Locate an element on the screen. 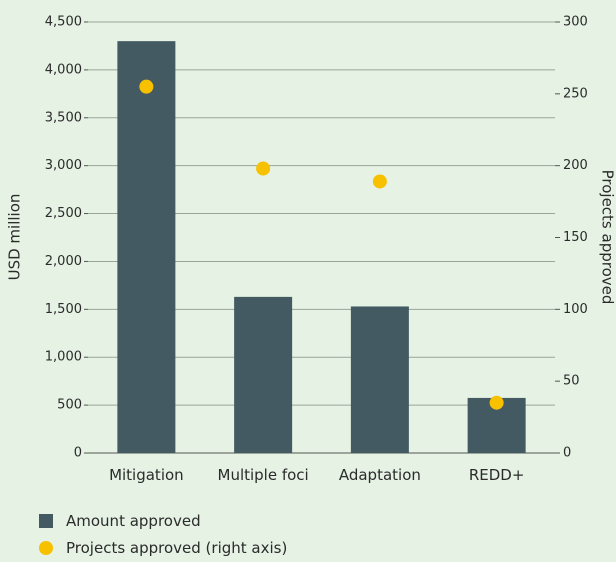  x-tick-label: Mitigation is located at coordinates (146, 475).